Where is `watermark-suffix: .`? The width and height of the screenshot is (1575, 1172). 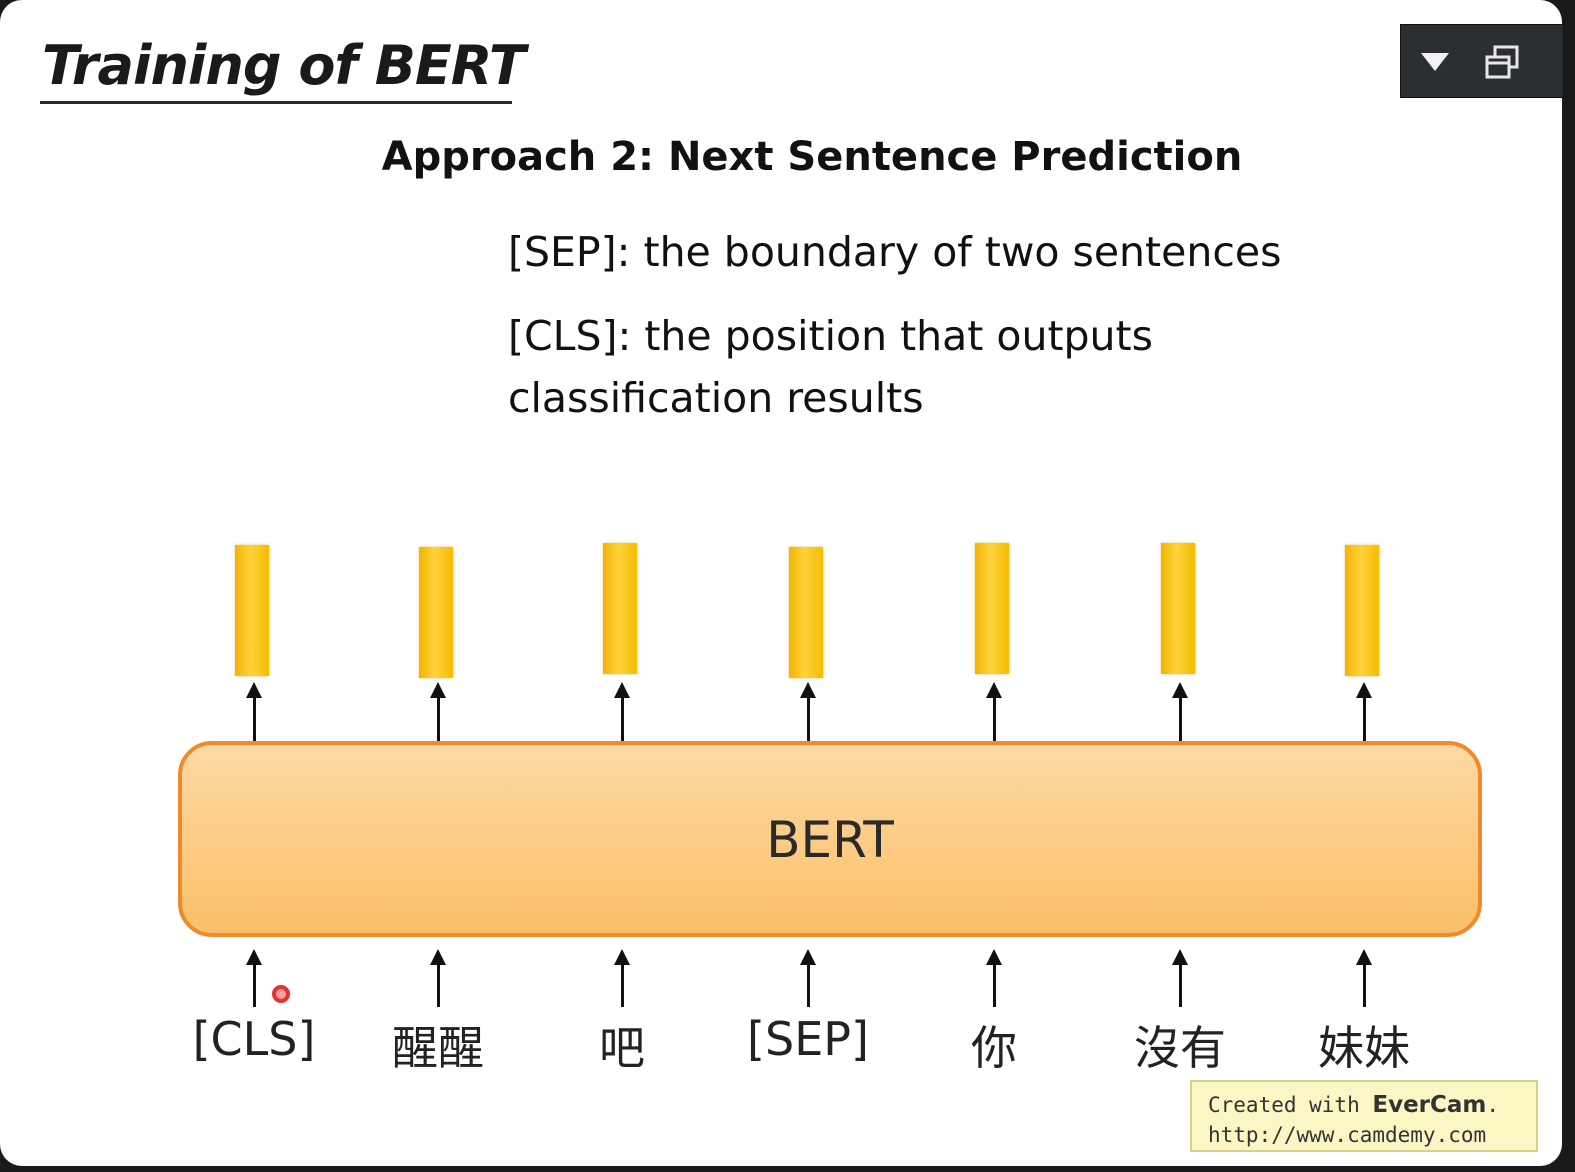 watermark-suffix: . is located at coordinates (1493, 1105).